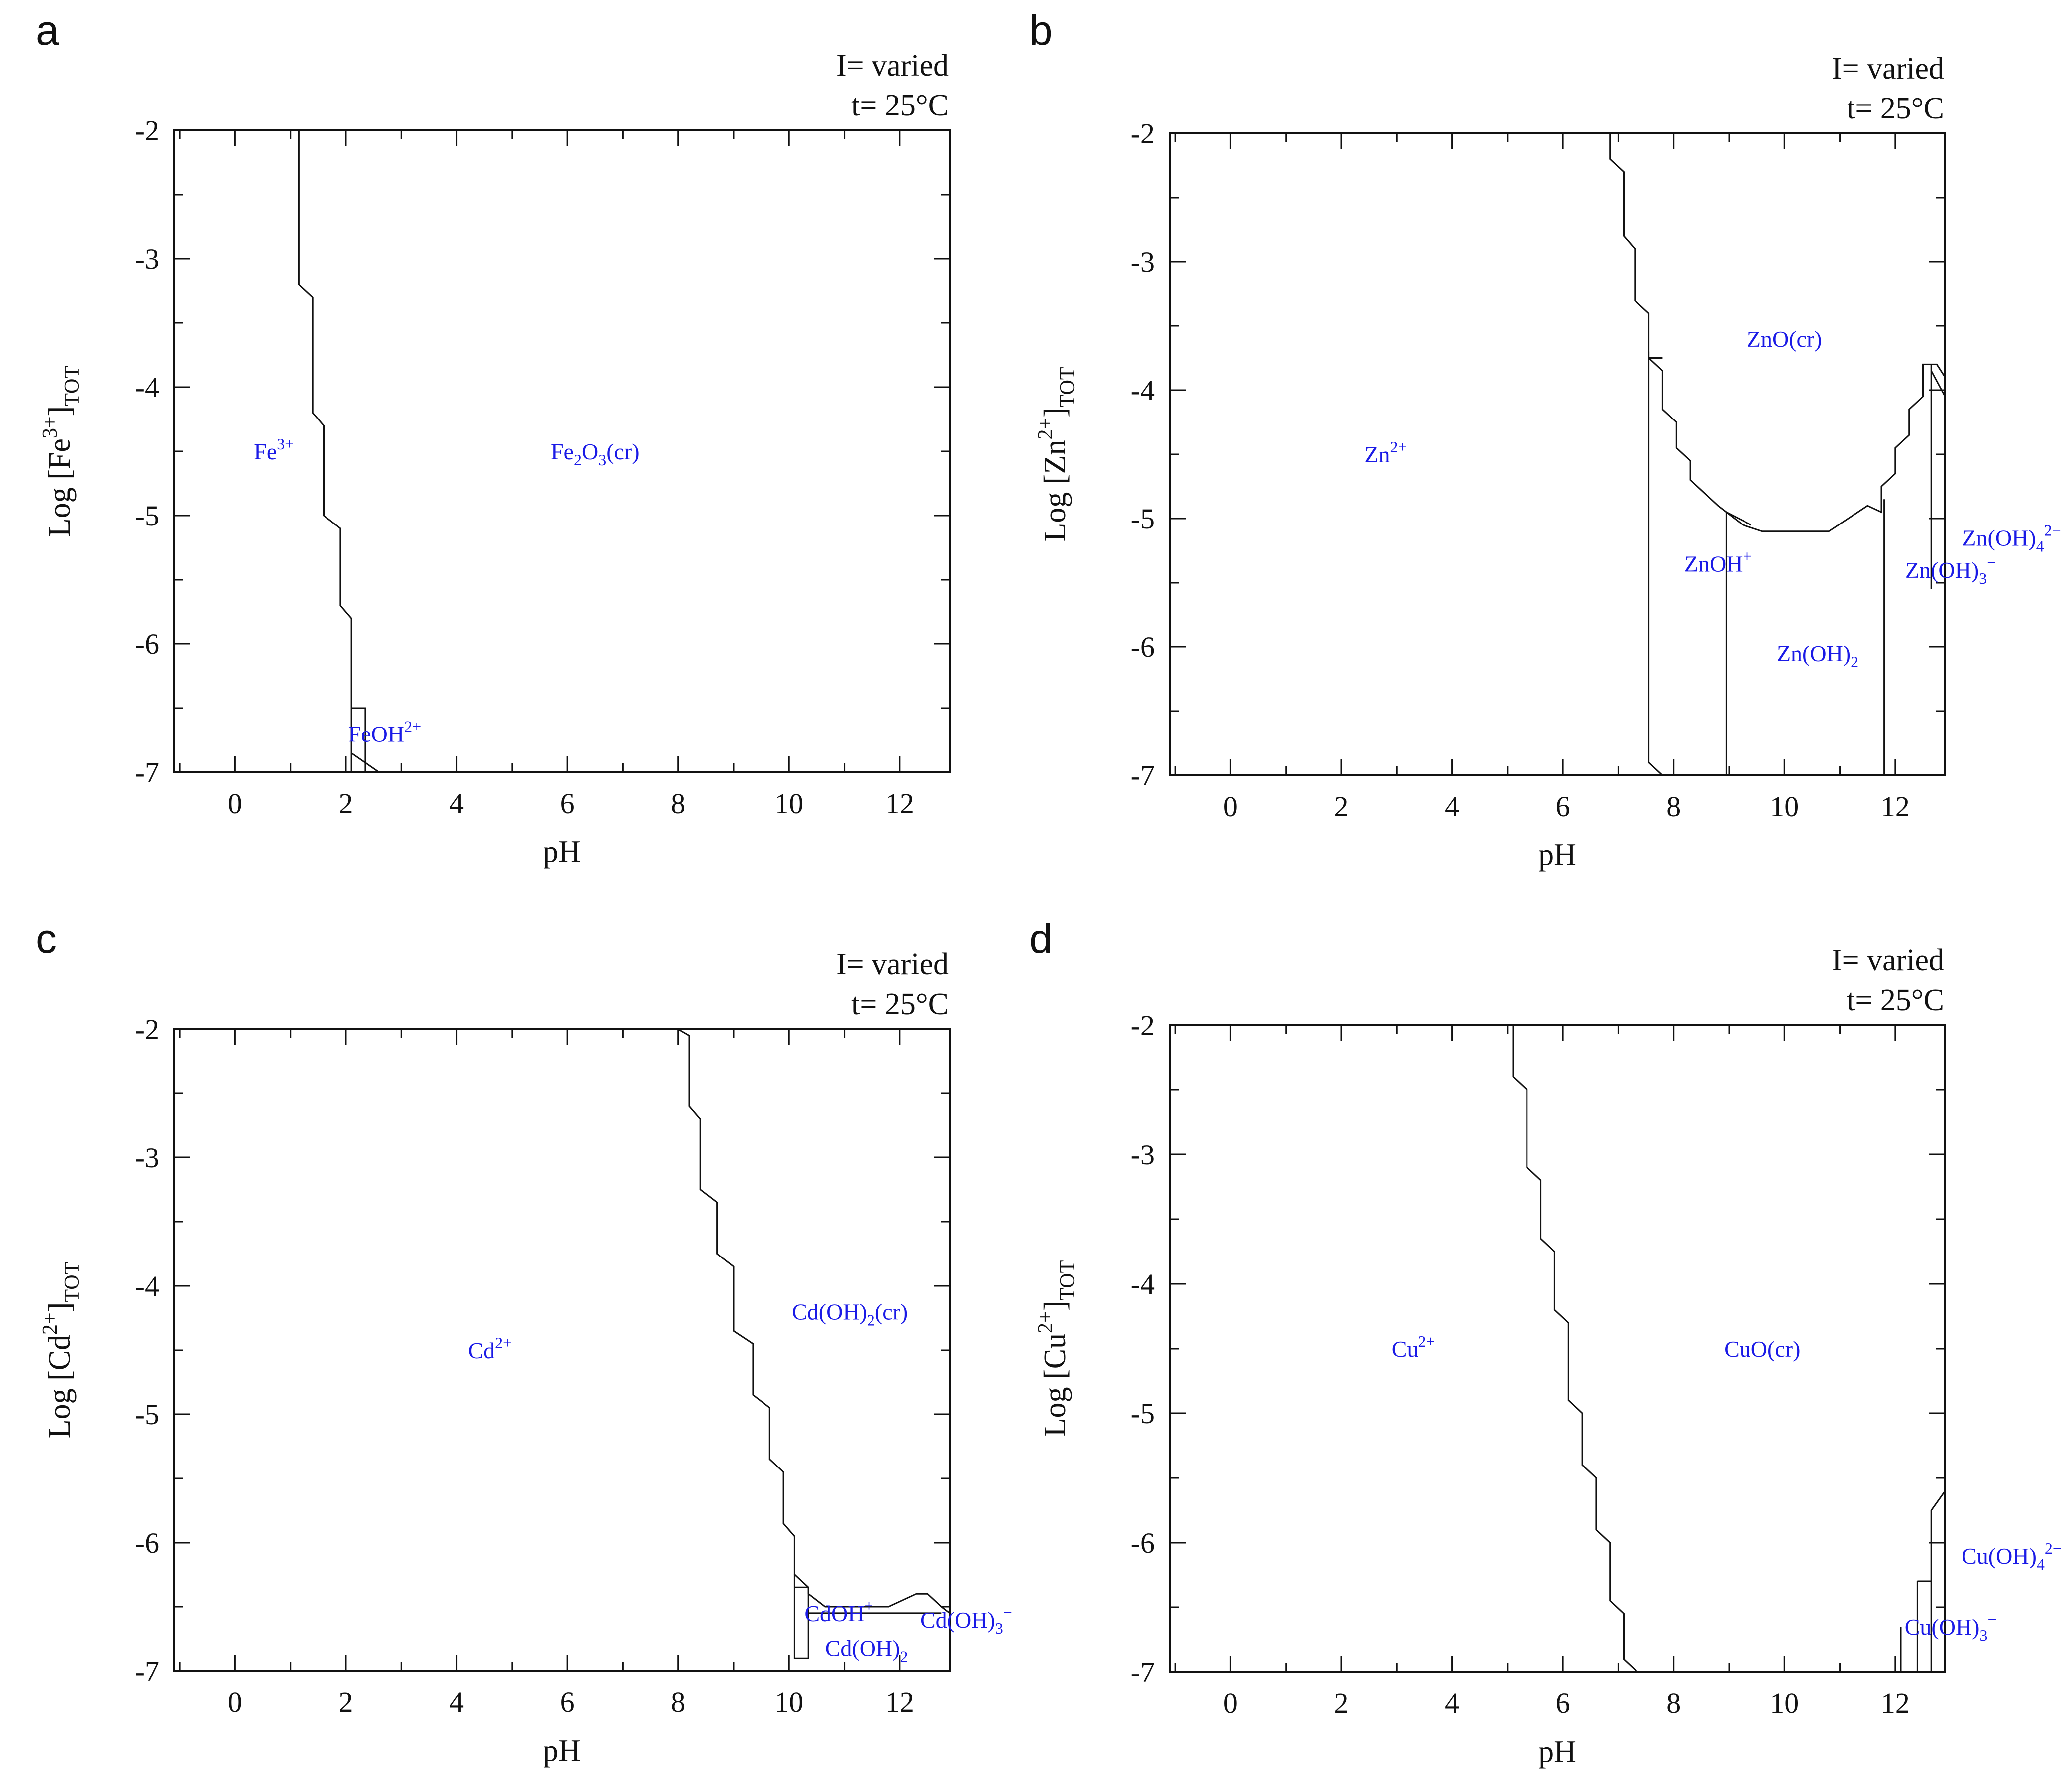 The height and width of the screenshot is (1781, 2072). What do you see at coordinates (61, 1350) in the screenshot?
I see `y-axis-title: Log [Cd2+]TOT` at bounding box center [61, 1350].